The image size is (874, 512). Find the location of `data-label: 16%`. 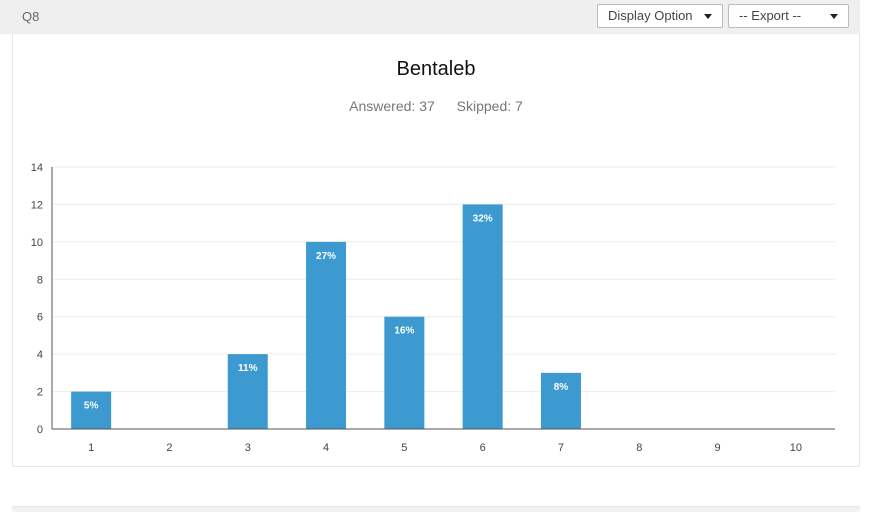

data-label: 16% is located at coordinates (404, 331).